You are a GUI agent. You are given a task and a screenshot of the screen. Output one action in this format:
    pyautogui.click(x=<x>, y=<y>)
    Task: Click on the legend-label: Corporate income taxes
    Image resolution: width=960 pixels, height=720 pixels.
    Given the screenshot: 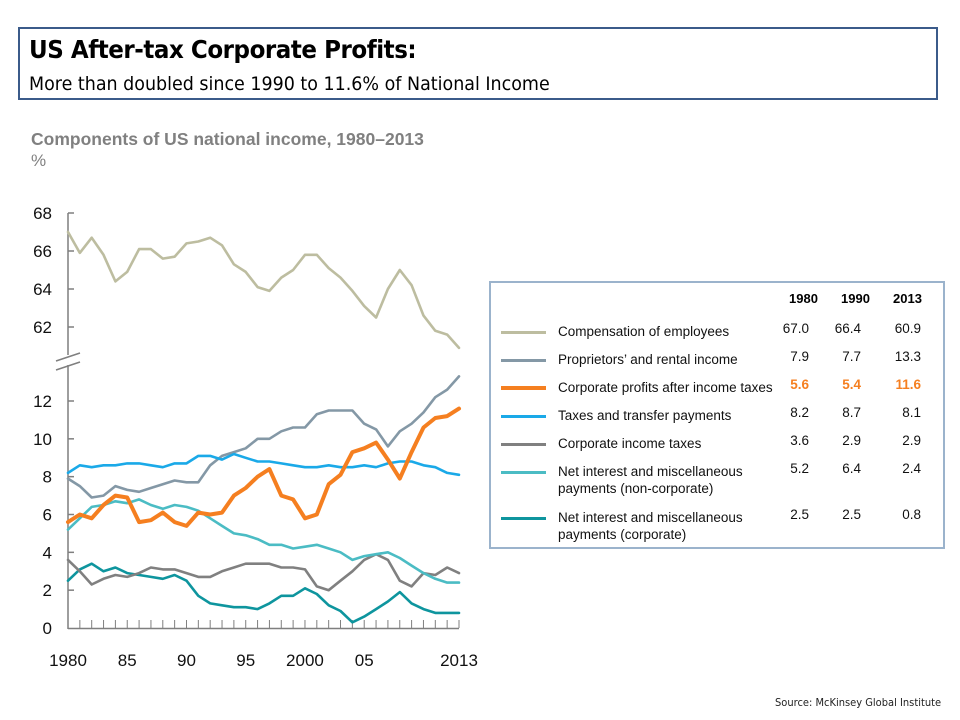 What is the action you would take?
    pyautogui.click(x=629, y=443)
    